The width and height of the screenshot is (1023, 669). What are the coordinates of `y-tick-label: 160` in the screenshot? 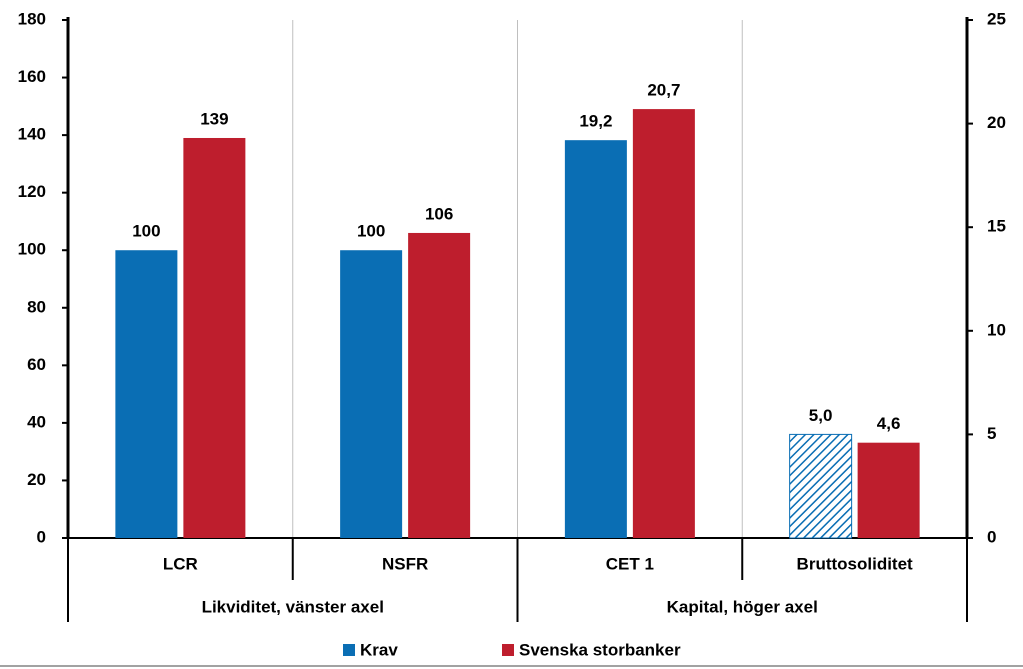 It's located at (32, 76).